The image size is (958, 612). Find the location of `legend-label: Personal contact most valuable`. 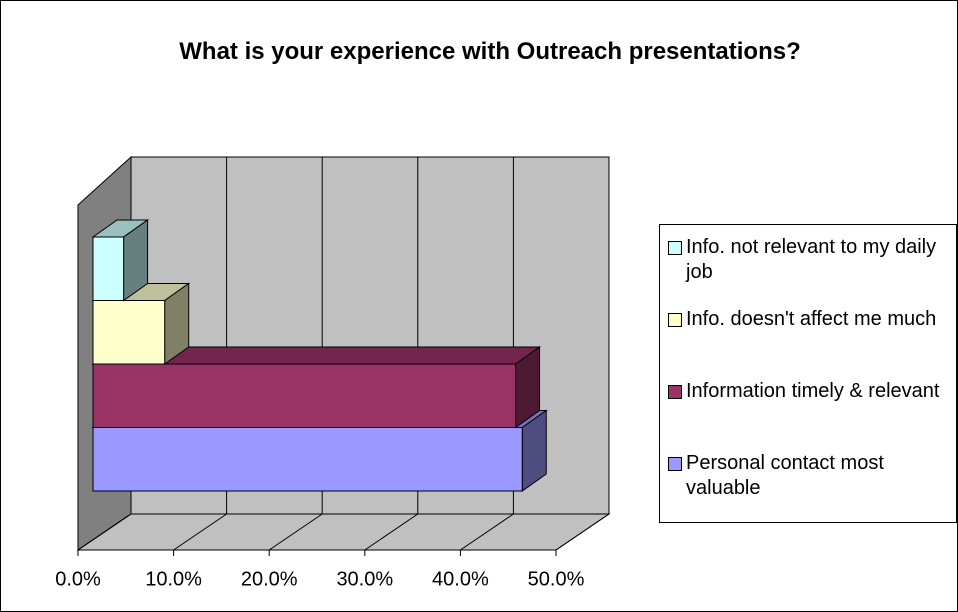

legend-label: Personal contact most valuable is located at coordinates (785, 475).